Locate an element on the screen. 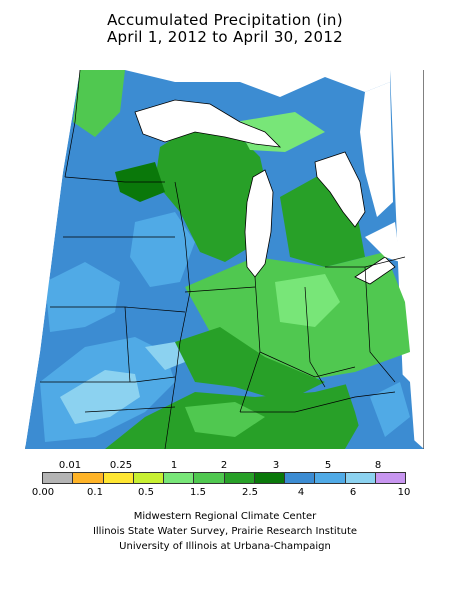  legend-tick-bottom-5: 2.5 is located at coordinates (250, 492).